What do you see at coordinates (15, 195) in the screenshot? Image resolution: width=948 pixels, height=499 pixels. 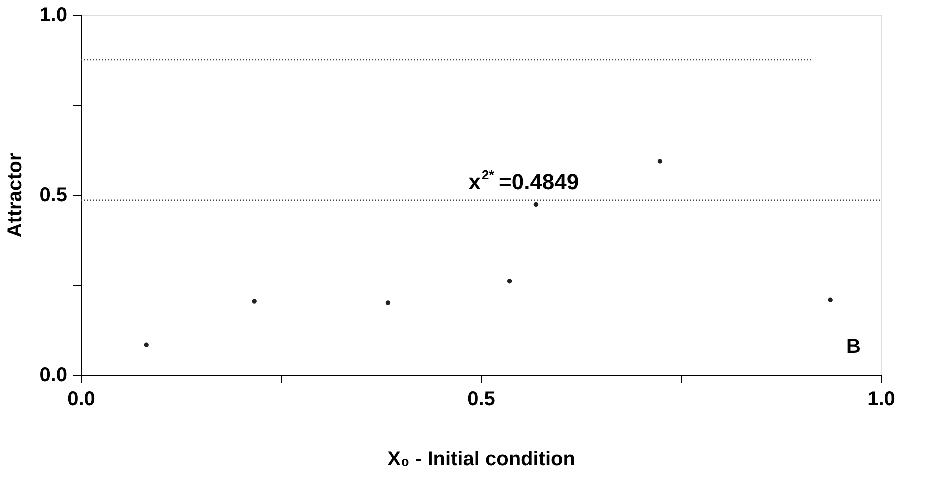 I see `y-axis-title: Attractor` at bounding box center [15, 195].